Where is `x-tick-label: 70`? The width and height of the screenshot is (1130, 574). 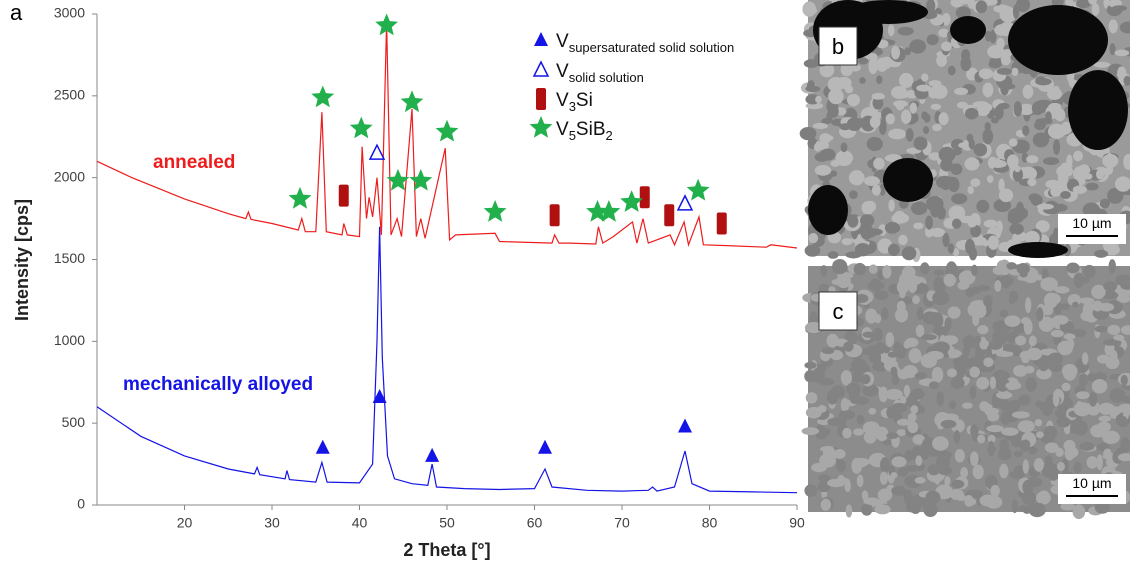 x-tick-label: 70 is located at coordinates (622, 523).